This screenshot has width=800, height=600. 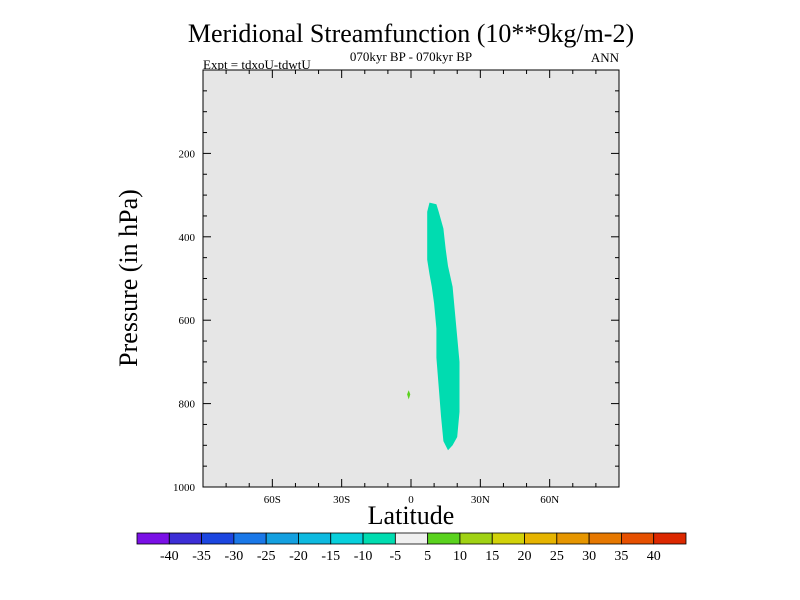 I want to click on colorbar-label: 20, so click(x=525, y=556).